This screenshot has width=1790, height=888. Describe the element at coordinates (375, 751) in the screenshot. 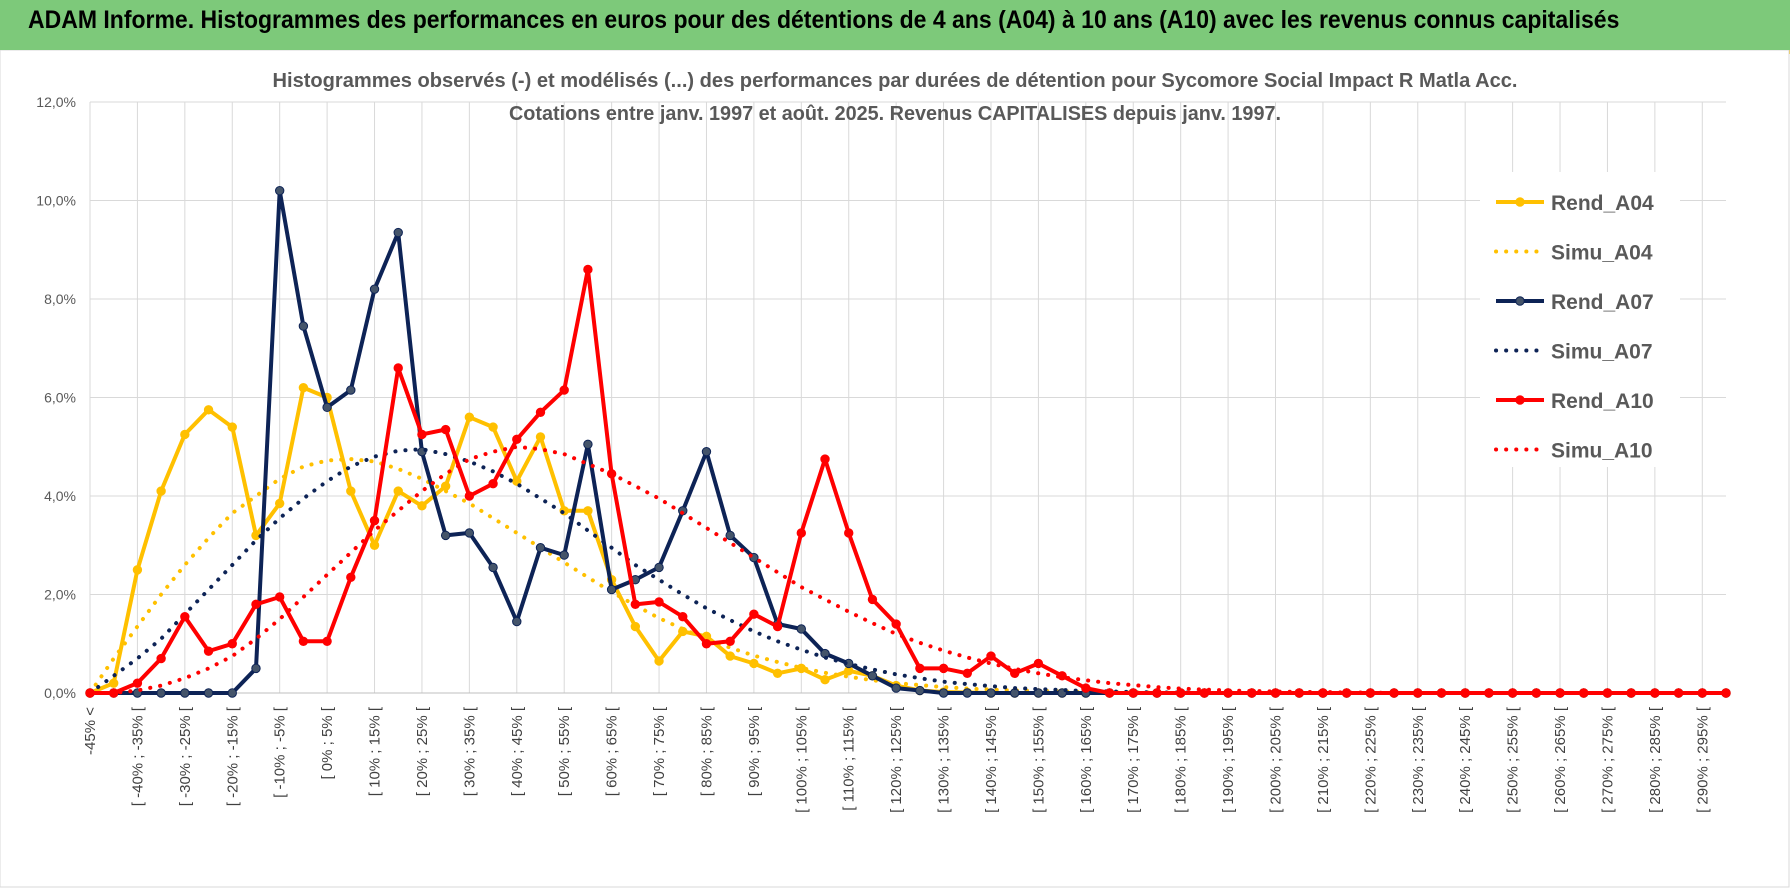

I see `x-tick-label: [ 10% ; 15% [` at that location.